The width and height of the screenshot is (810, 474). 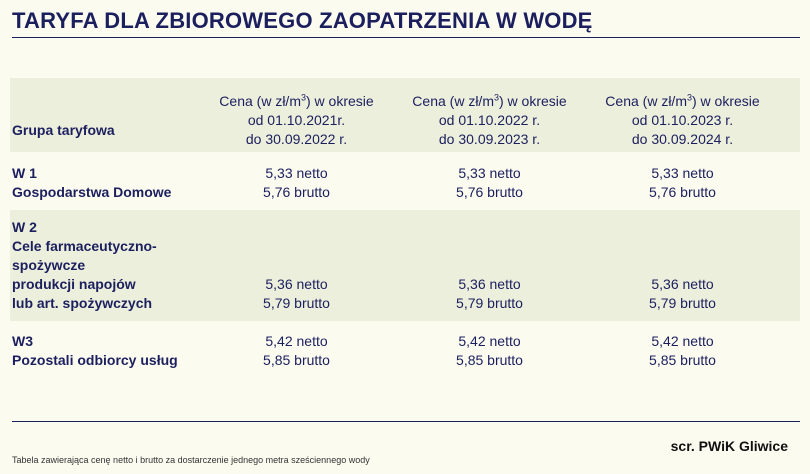 I want to click on group-description: spożywcze, so click(x=49, y=265).